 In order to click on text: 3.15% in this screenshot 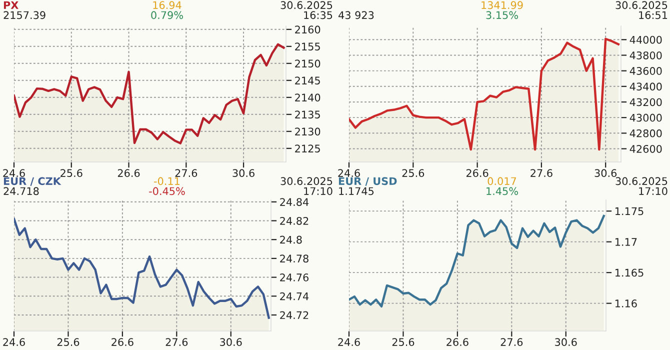, I will do `click(502, 15)`.